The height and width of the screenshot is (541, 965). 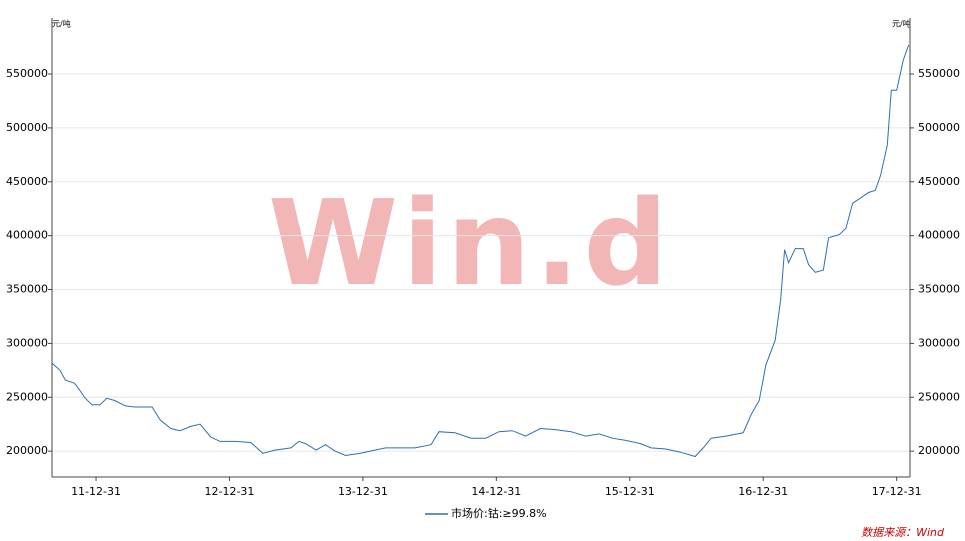 I want to click on source: 数据来源：Wind, so click(x=903, y=532).